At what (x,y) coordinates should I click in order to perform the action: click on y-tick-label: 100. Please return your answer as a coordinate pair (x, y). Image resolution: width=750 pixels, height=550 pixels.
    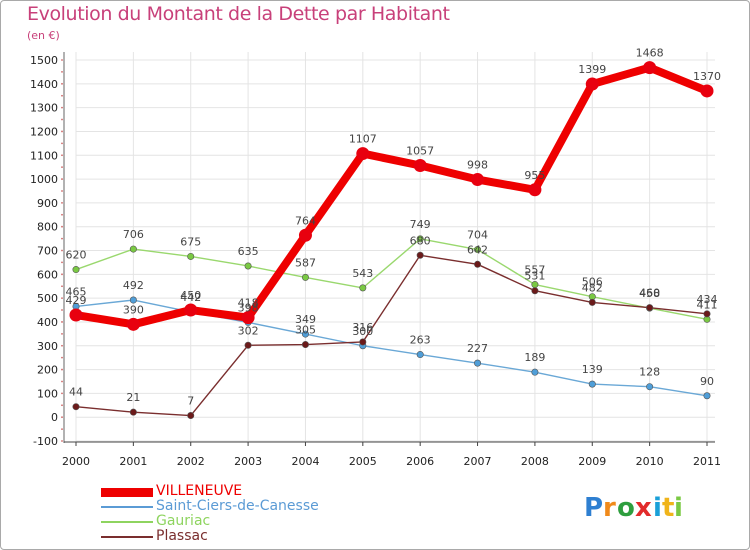
    Looking at the image, I should click on (47, 393).